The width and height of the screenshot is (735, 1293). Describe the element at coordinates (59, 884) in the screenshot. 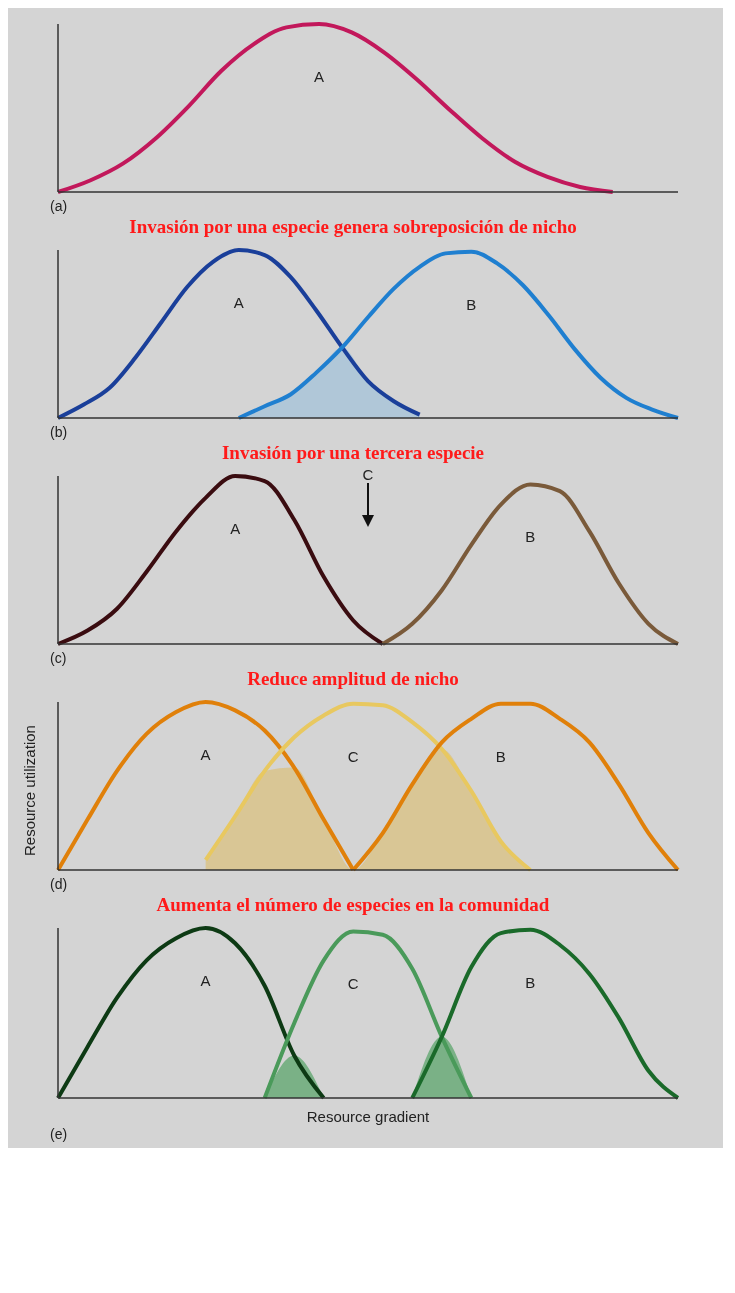

I see `text: (d)` at that location.